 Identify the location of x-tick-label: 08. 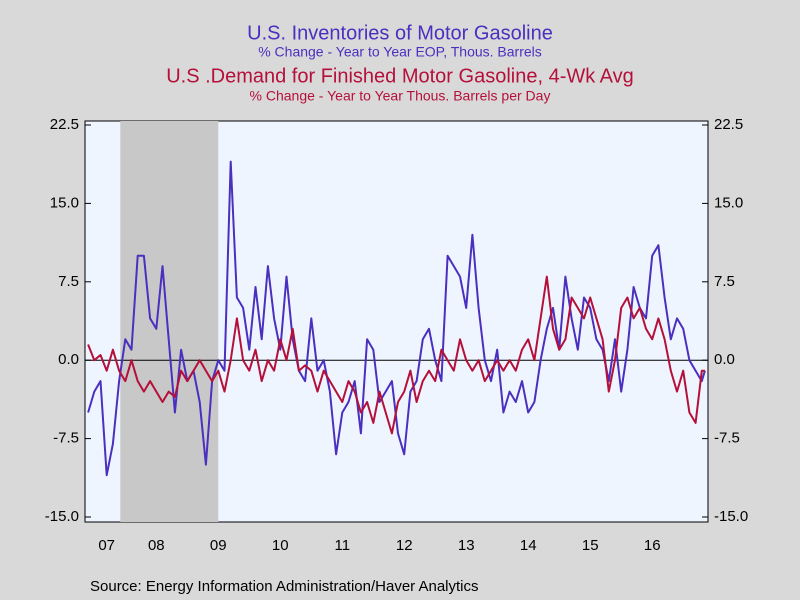
(156, 545).